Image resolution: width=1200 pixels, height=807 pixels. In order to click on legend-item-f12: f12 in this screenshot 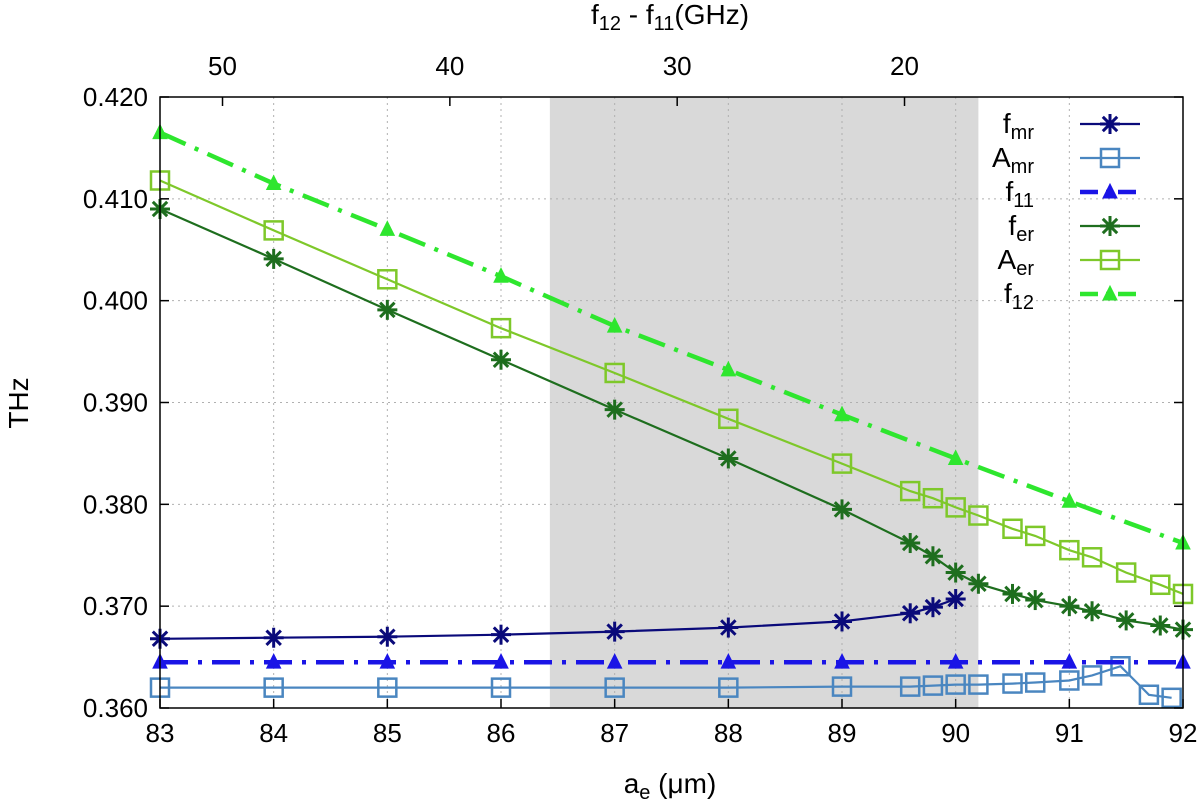, I will do `click(1072, 296)`.